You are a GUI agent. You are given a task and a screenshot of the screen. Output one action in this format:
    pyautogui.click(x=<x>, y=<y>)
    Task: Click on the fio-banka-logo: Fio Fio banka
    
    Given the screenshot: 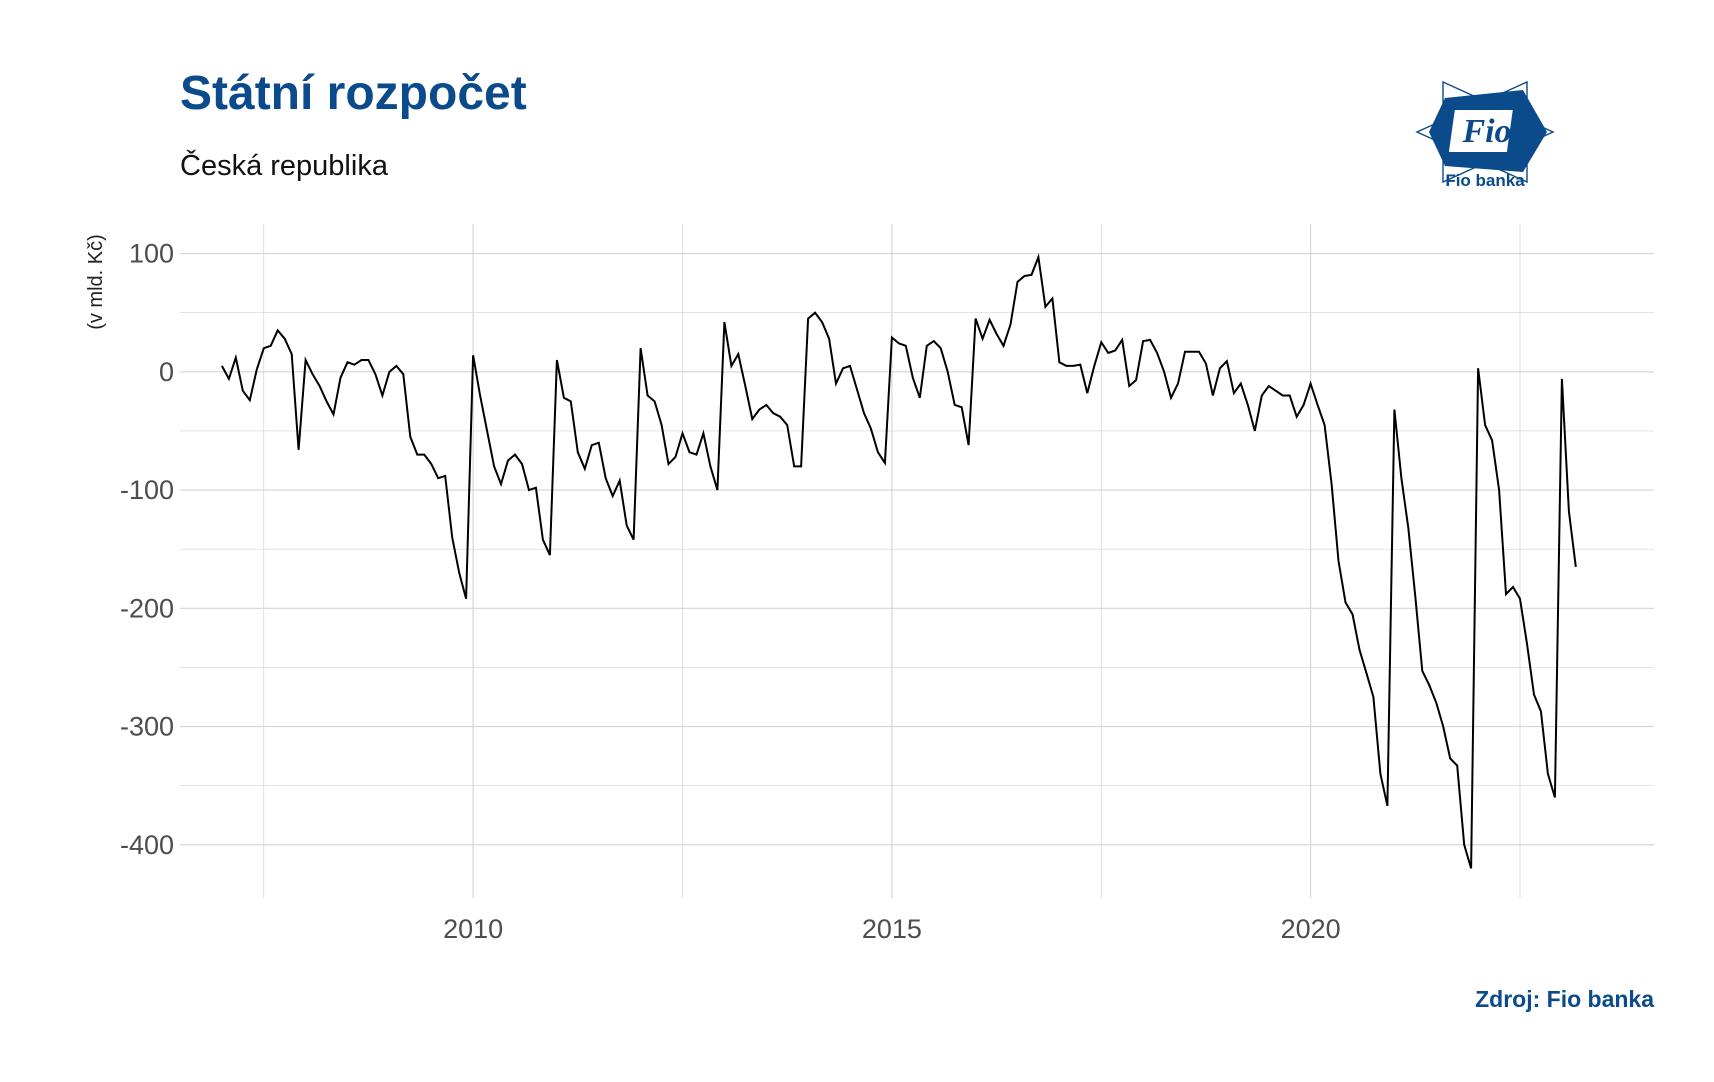 What is the action you would take?
    pyautogui.click(x=1495, y=137)
    